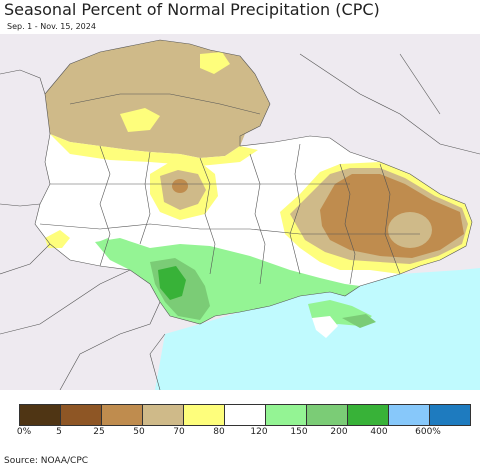 This screenshot has width=480, height=470. Describe the element at coordinates (428, 432) in the screenshot. I see `legend-tick-label: 600%` at that location.